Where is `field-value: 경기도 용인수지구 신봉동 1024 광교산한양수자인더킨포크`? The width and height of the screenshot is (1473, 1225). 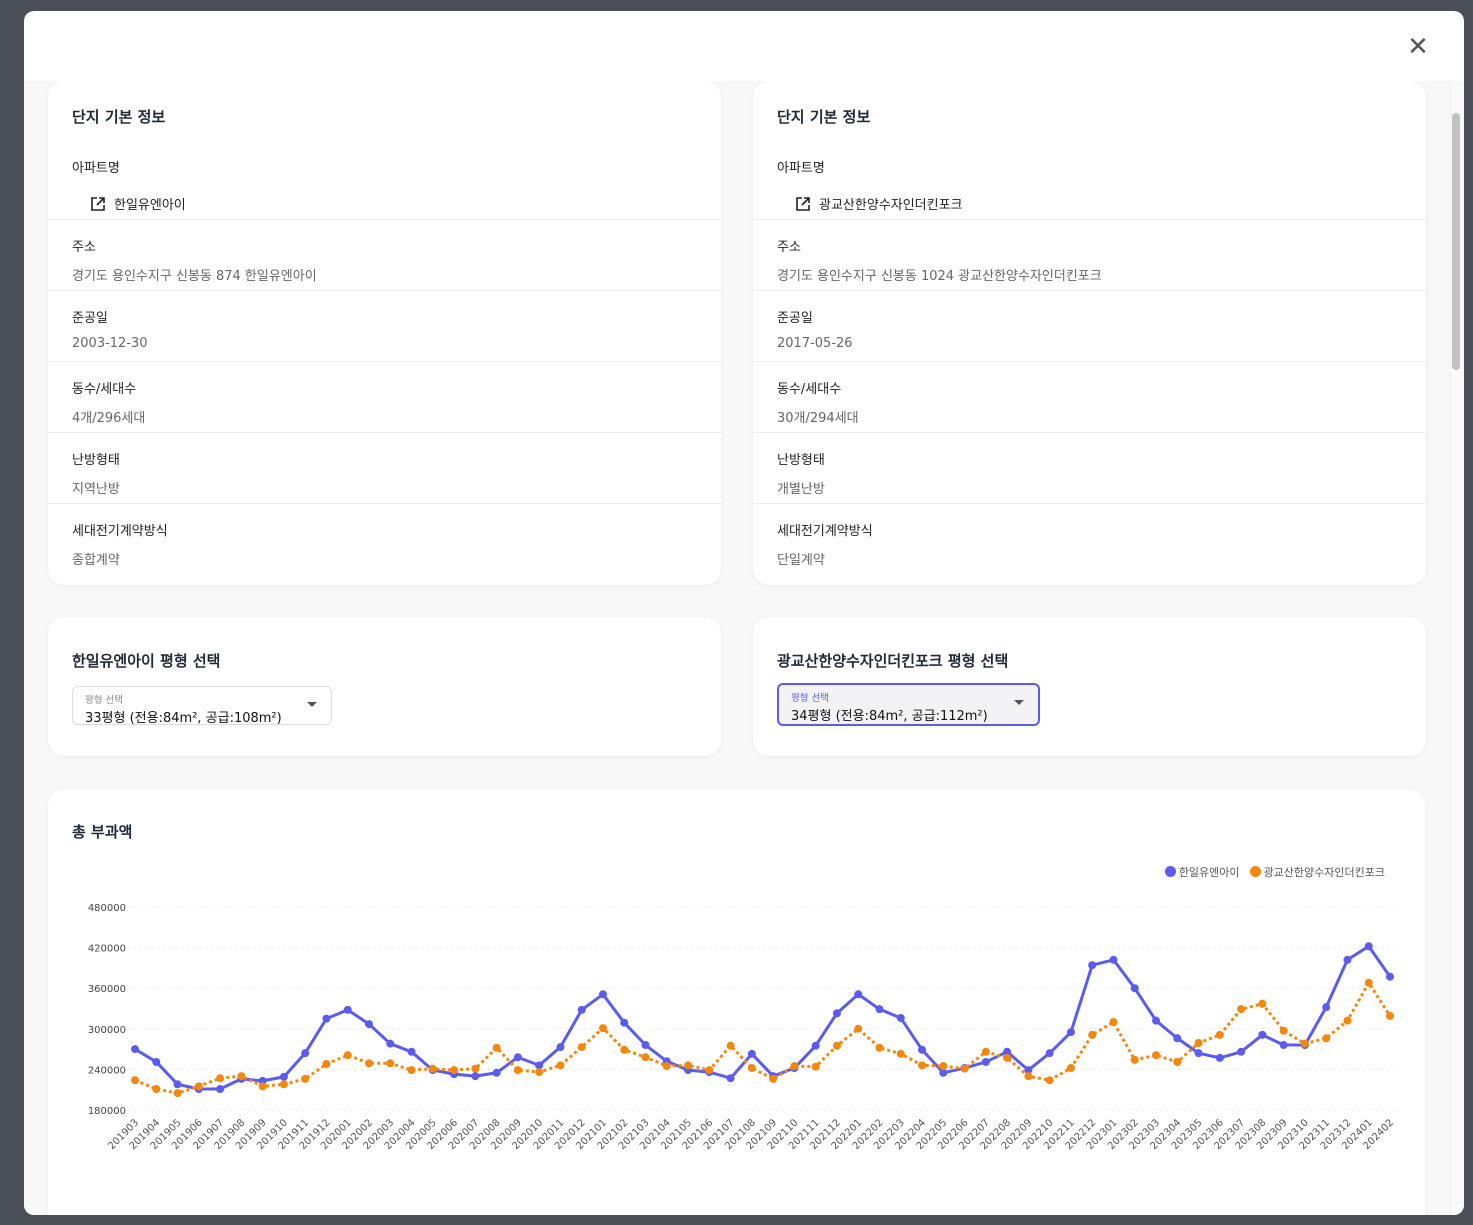 field-value: 경기도 용인수지구 신봉동 1024 광교산한양수자인더킨포크 is located at coordinates (939, 276).